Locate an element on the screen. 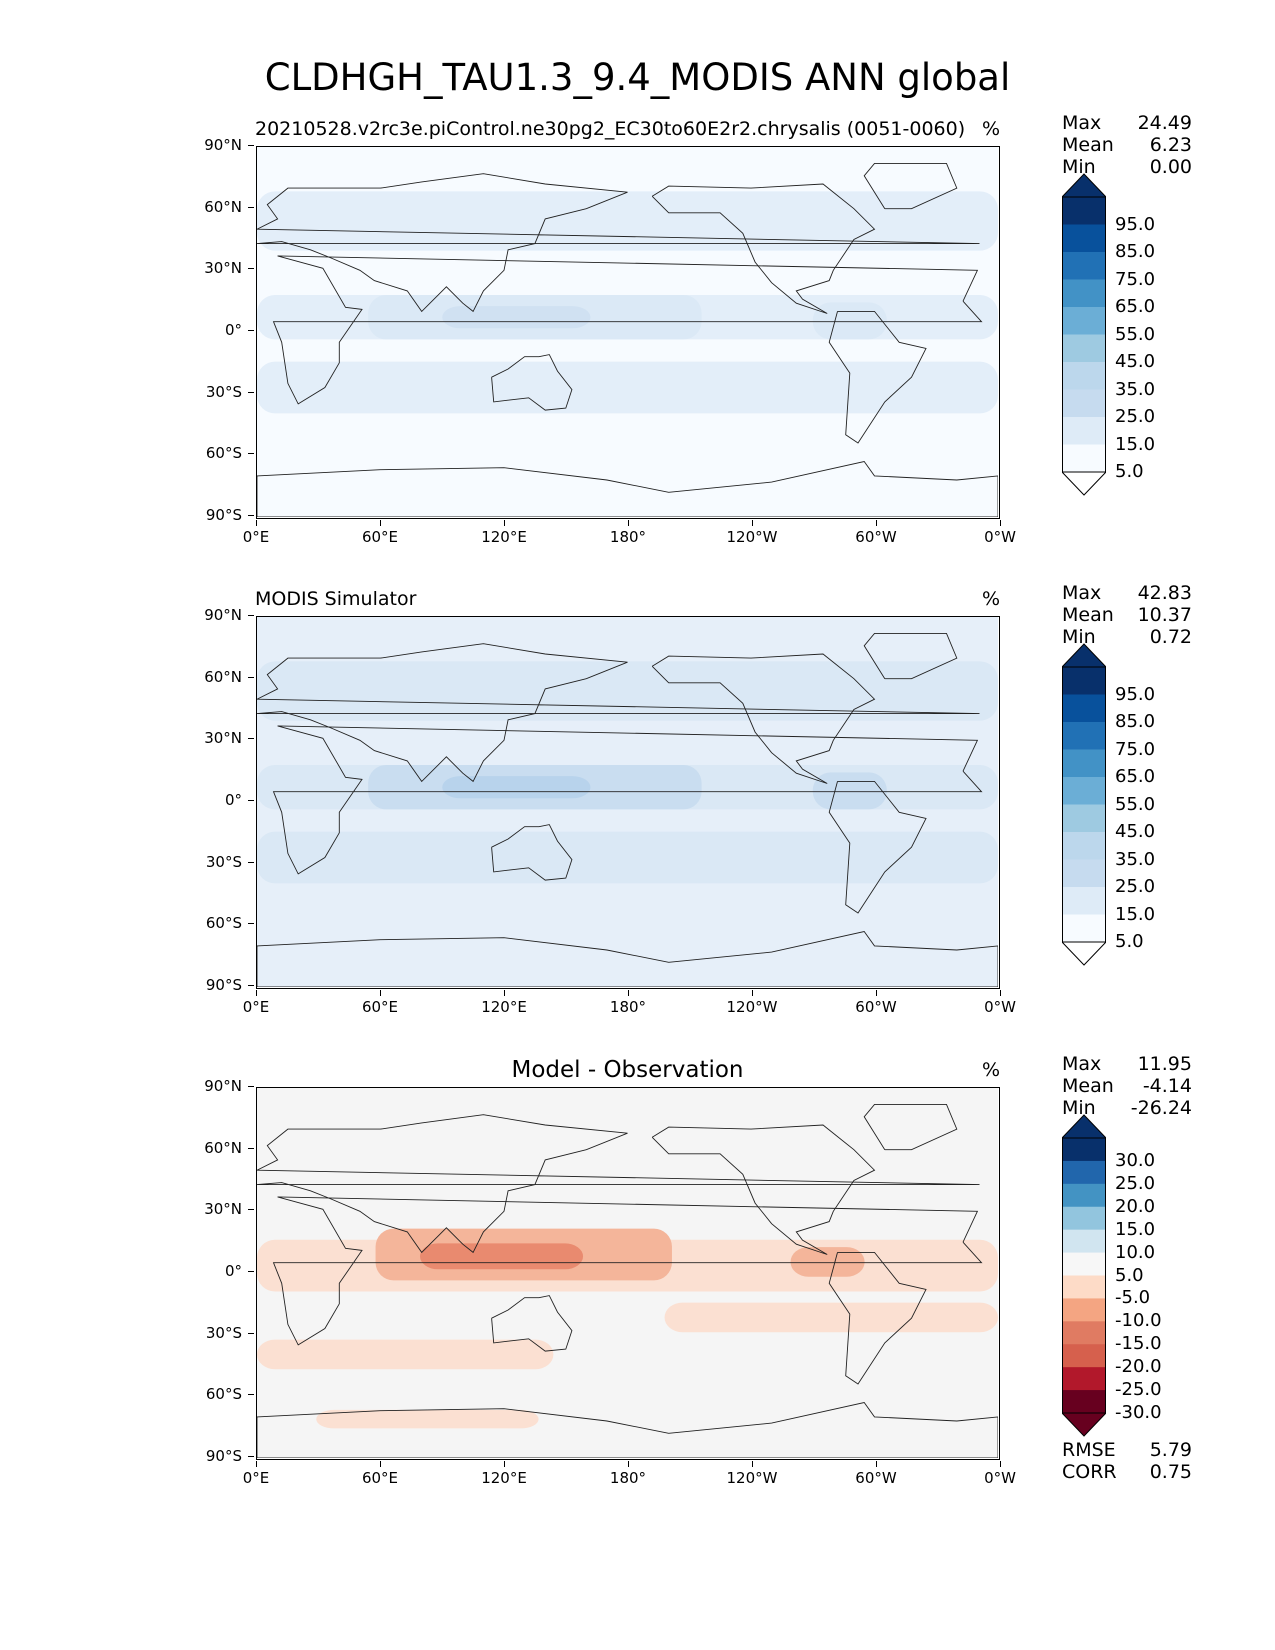  min-value: 0.72 is located at coordinates (1170, 637).